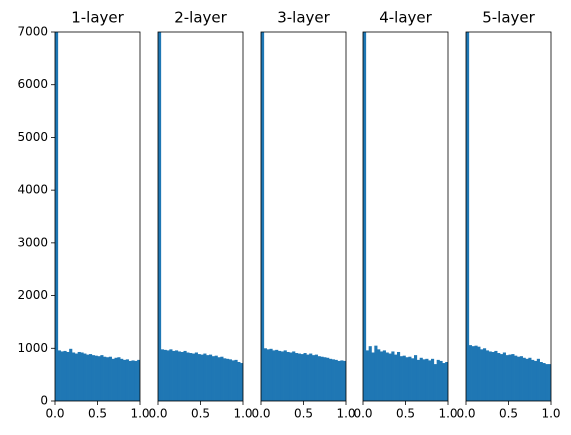 Image resolution: width=571 pixels, height=435 pixels. I want to click on subplot-title: 2-layer, so click(200, 18).